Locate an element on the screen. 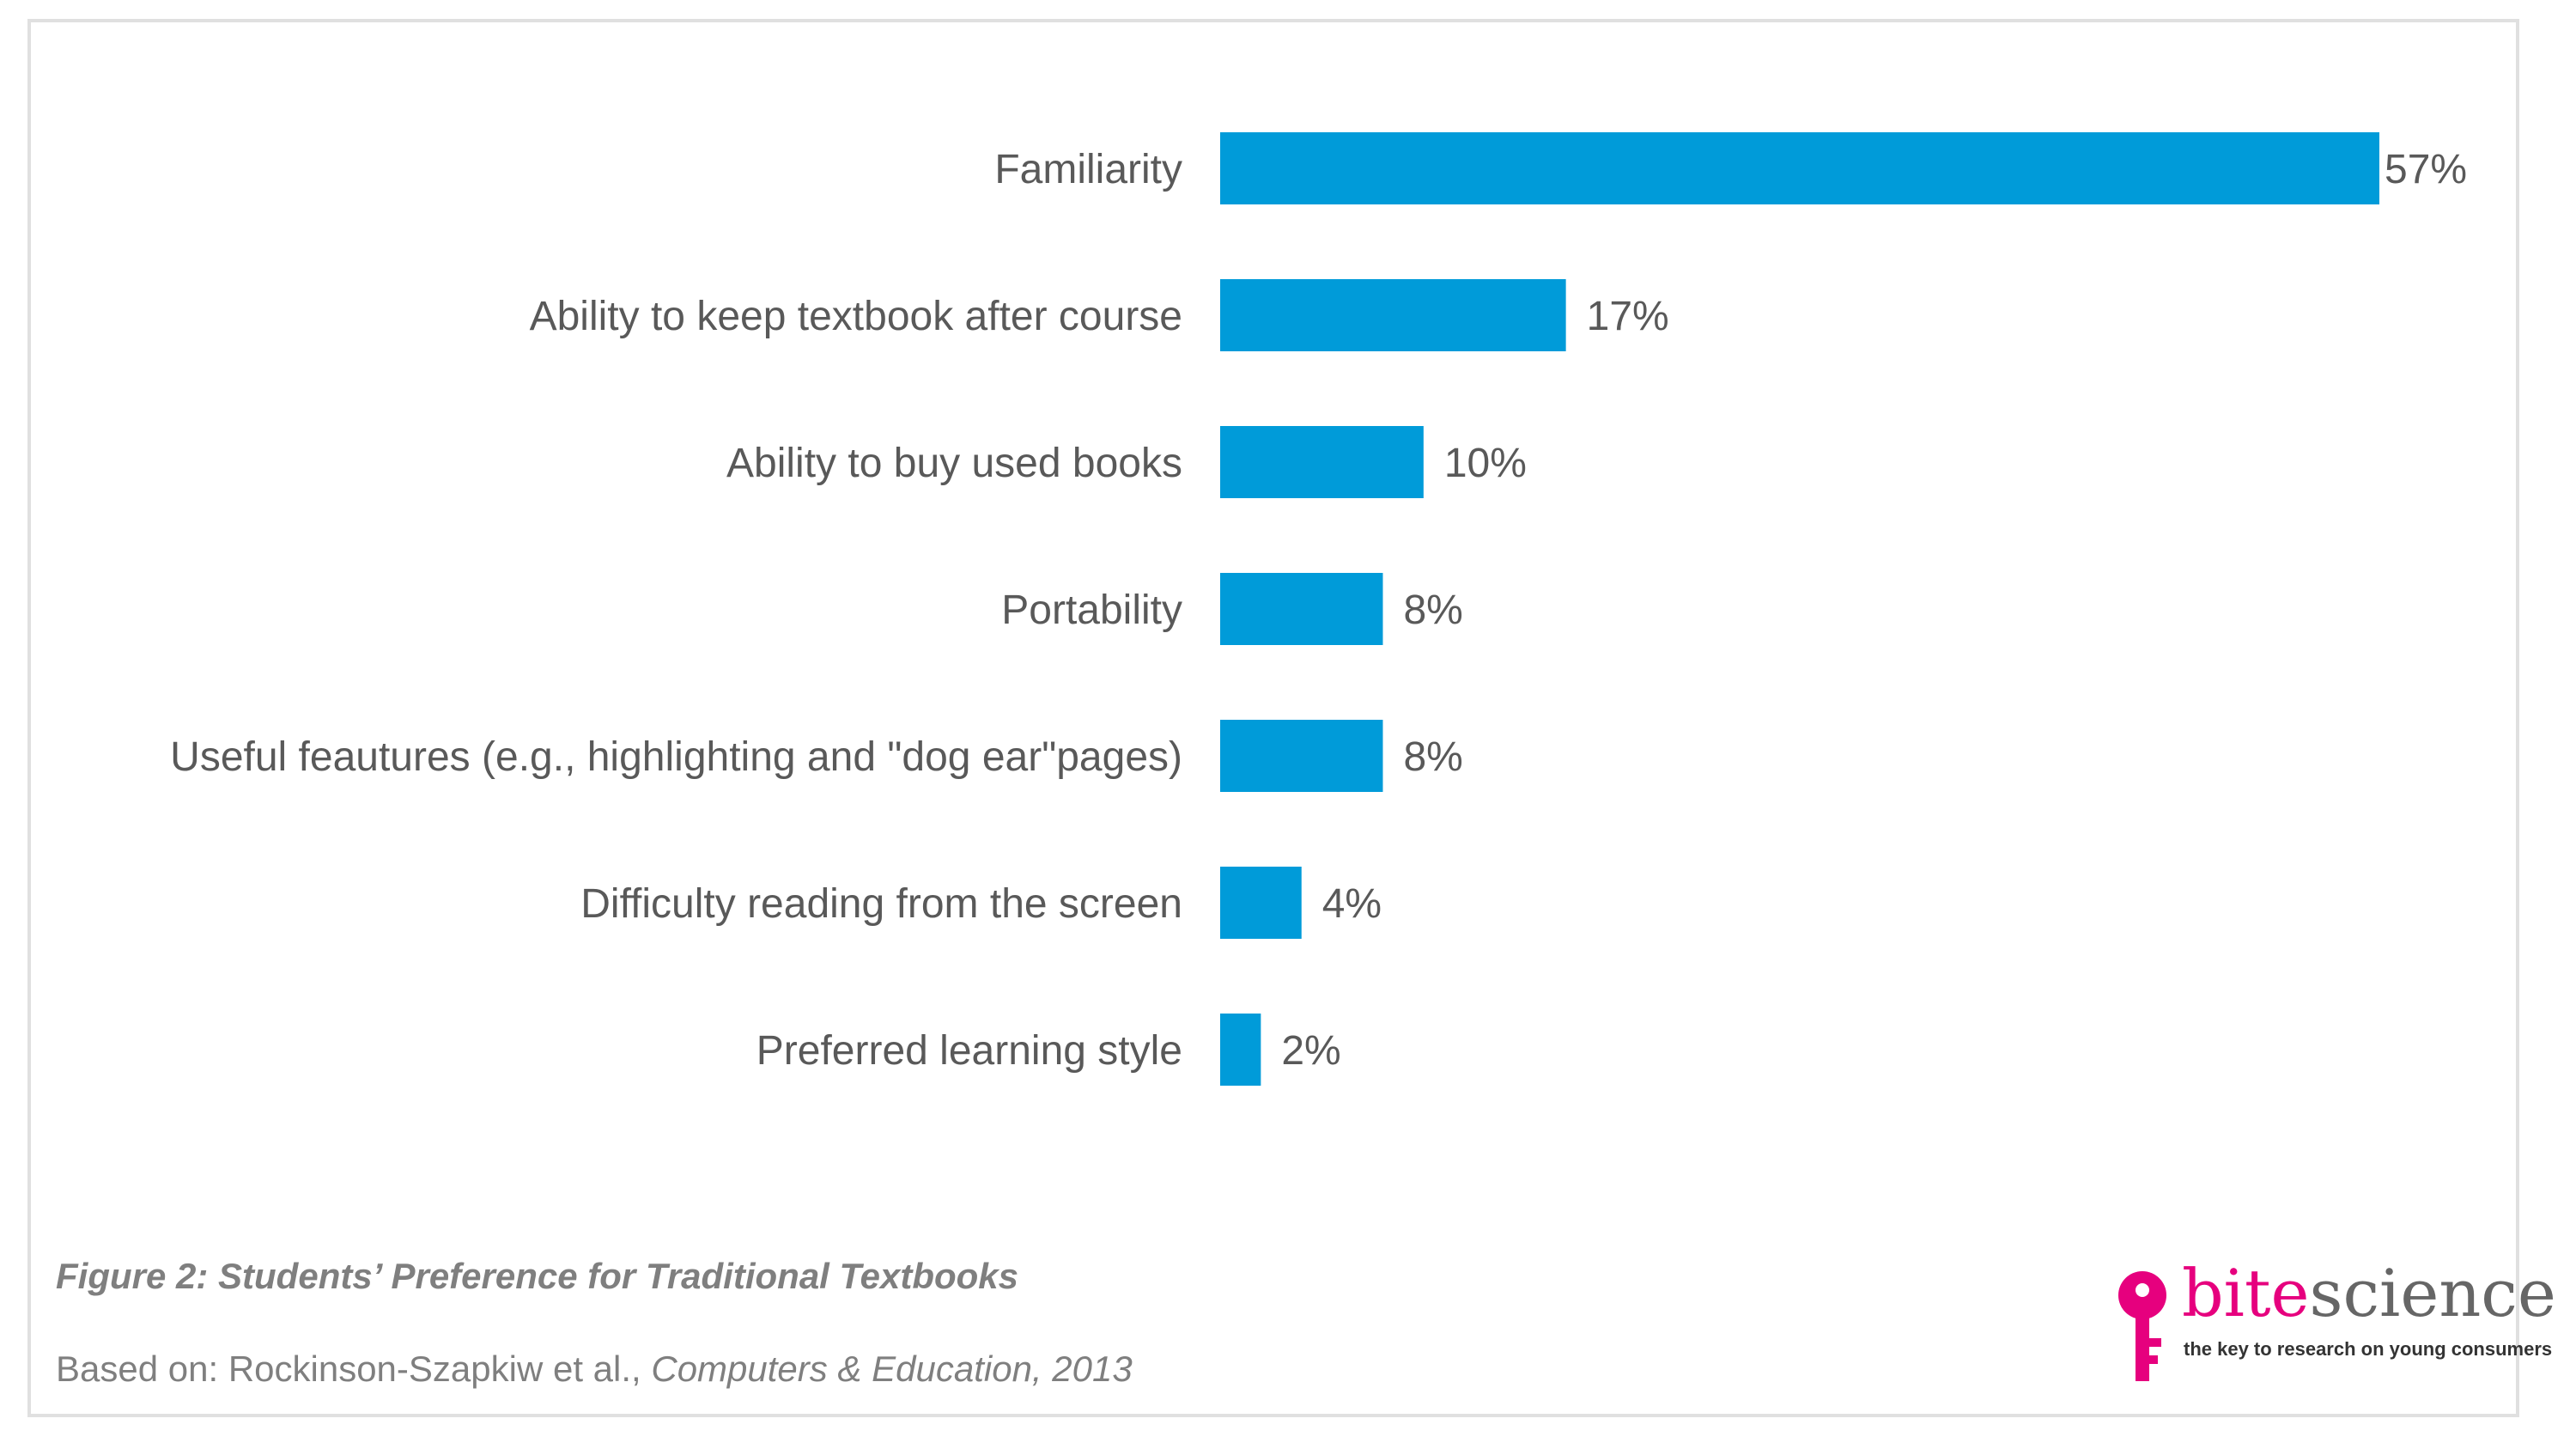 The image size is (2576, 1449). logo-word-bite: bite is located at coordinates (2246, 1293).